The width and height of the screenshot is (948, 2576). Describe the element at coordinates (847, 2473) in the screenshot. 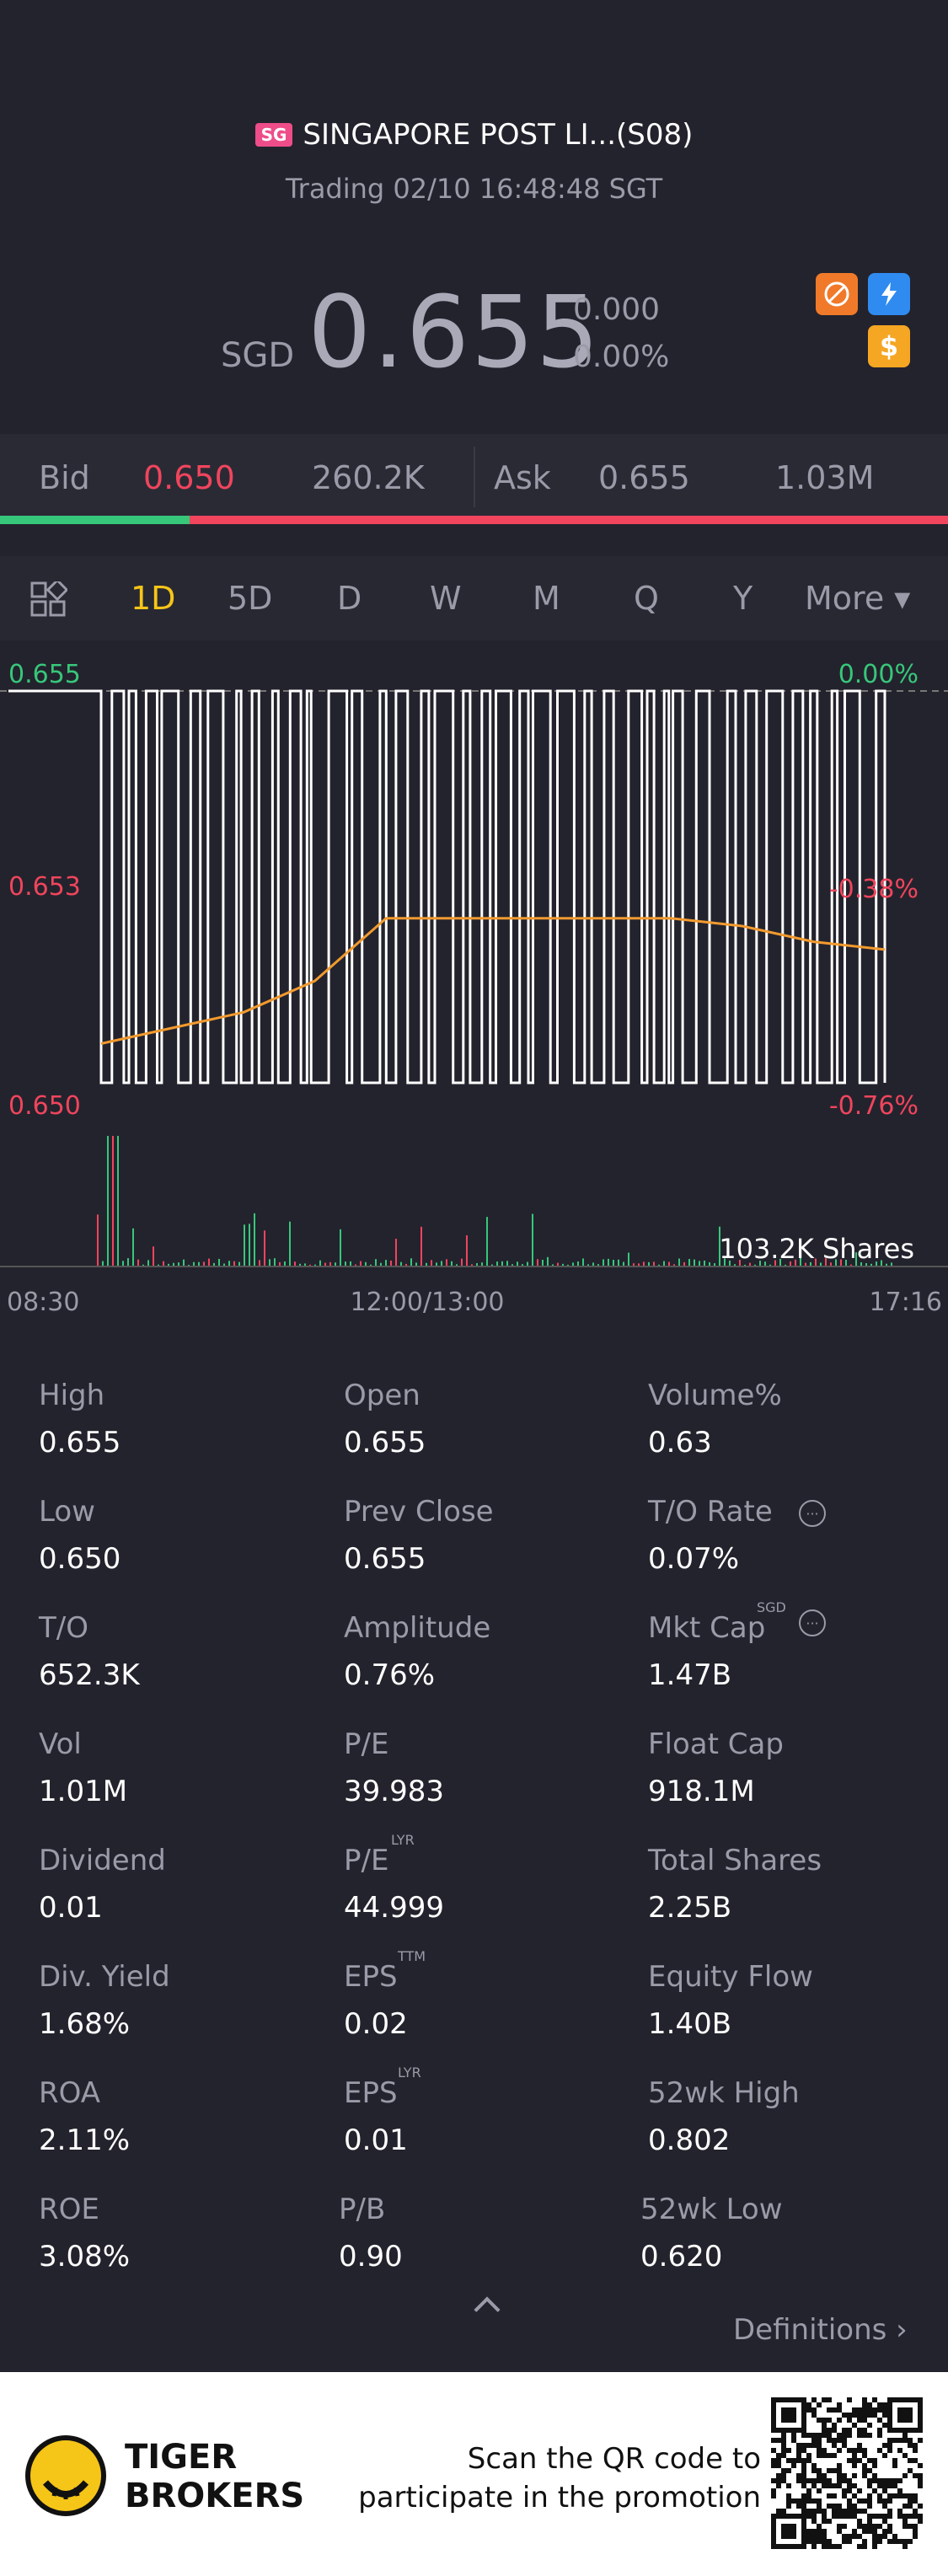

I see `qr-code-icon` at that location.